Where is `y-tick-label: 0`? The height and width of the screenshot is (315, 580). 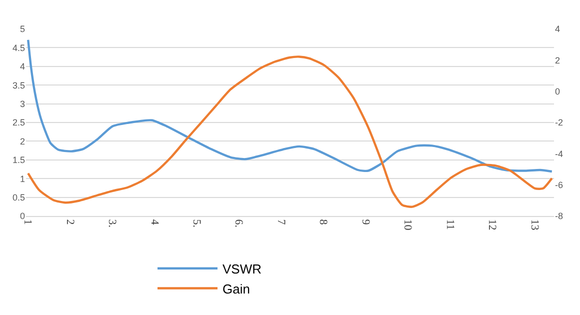
y-tick-label: 0 is located at coordinates (22, 216).